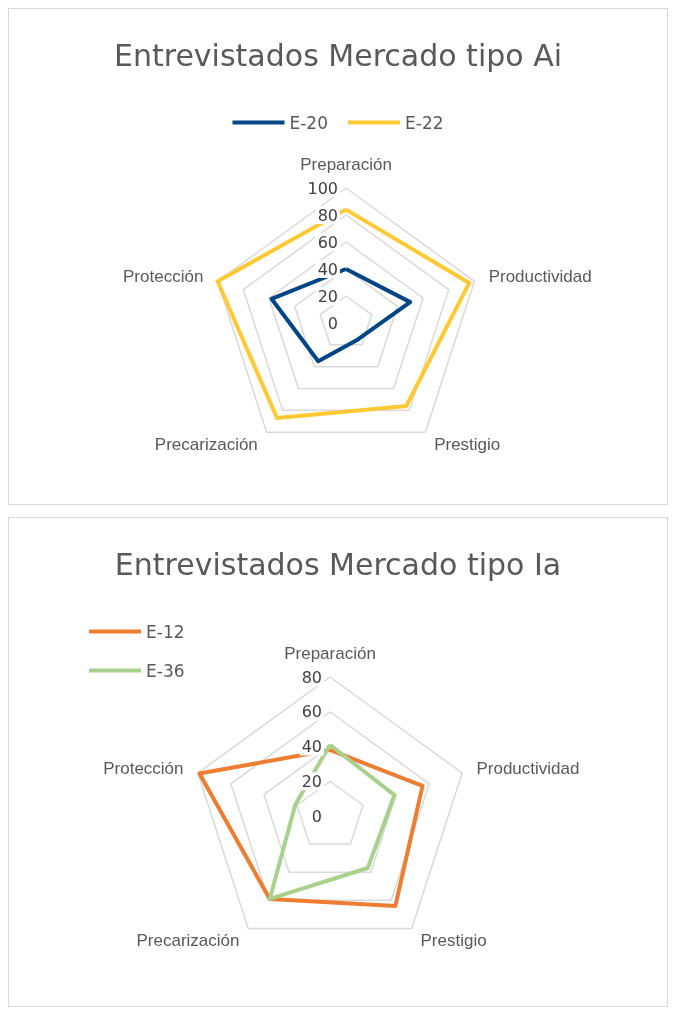 The image size is (673, 1011). I want to click on y-tick-label: 100, so click(322, 188).